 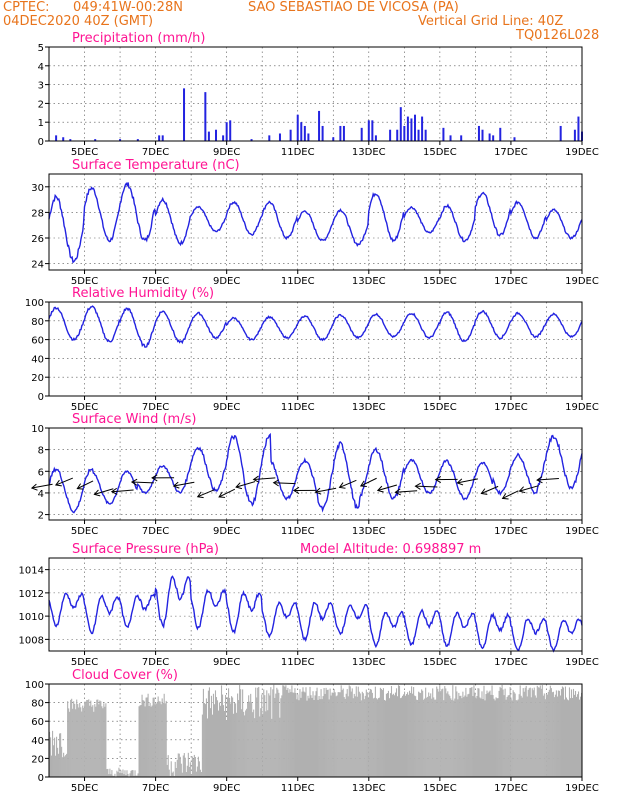 What do you see at coordinates (26, 7) in the screenshot?
I see `header-source: CPTEC:` at bounding box center [26, 7].